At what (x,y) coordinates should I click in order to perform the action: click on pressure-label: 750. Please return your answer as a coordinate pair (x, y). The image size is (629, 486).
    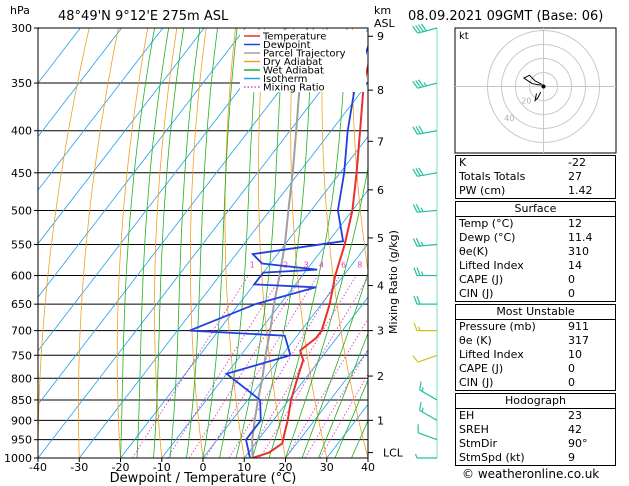
    Looking at the image, I should click on (21, 355).